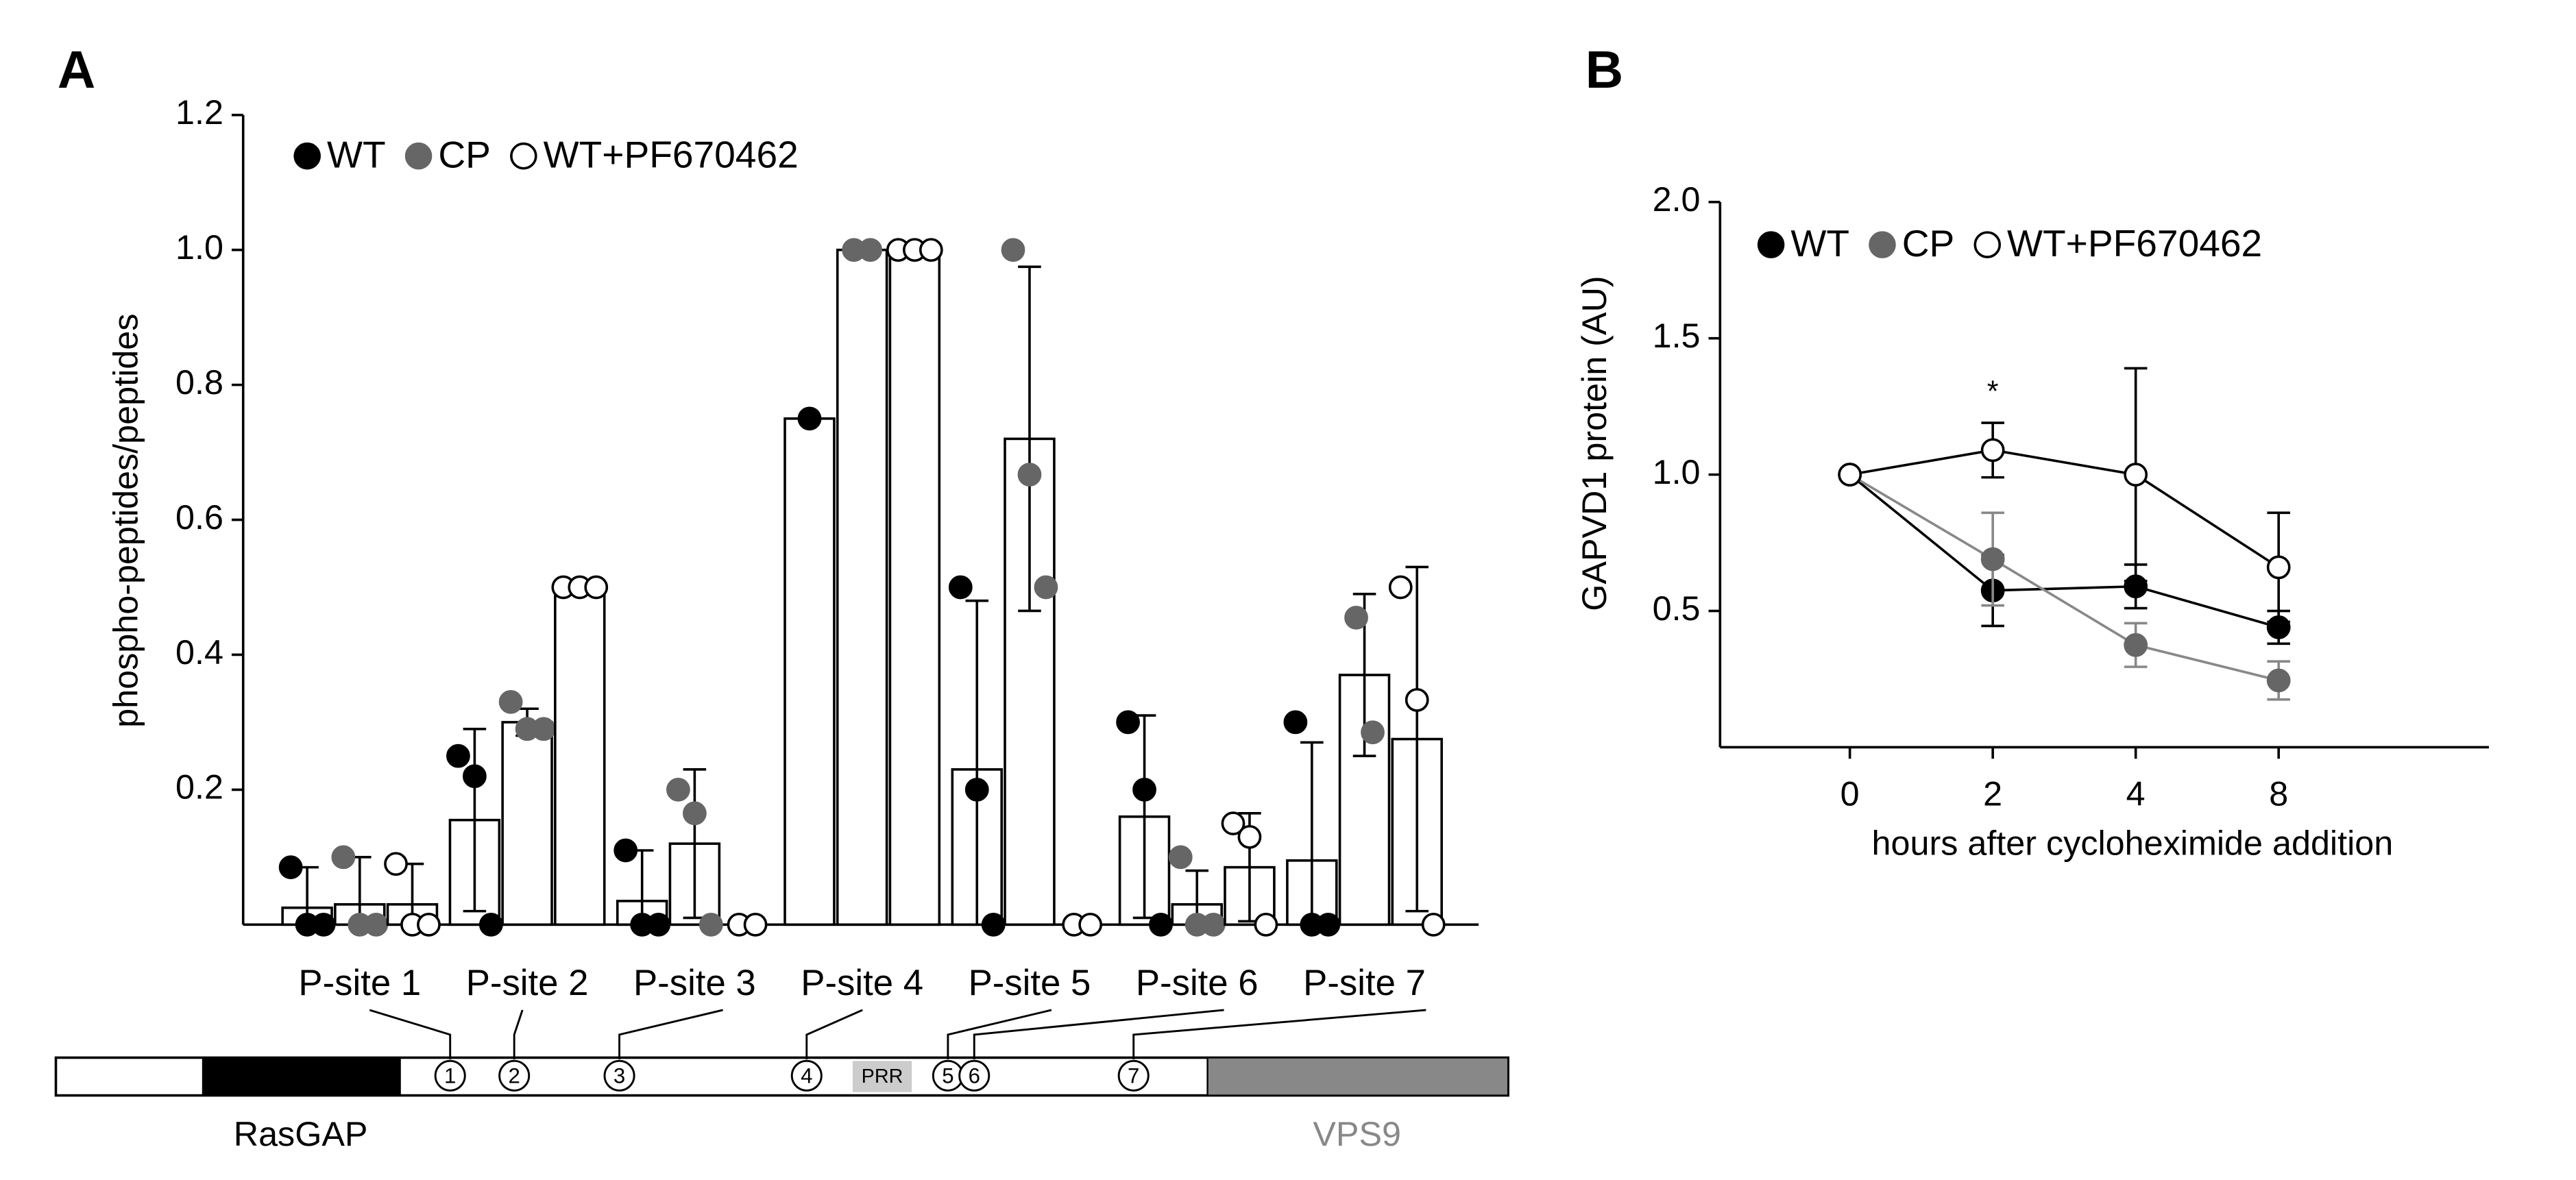 This screenshot has height=1180, width=2576. I want to click on y-axis-label: GAPVD1 protein (AU), so click(1594, 443).